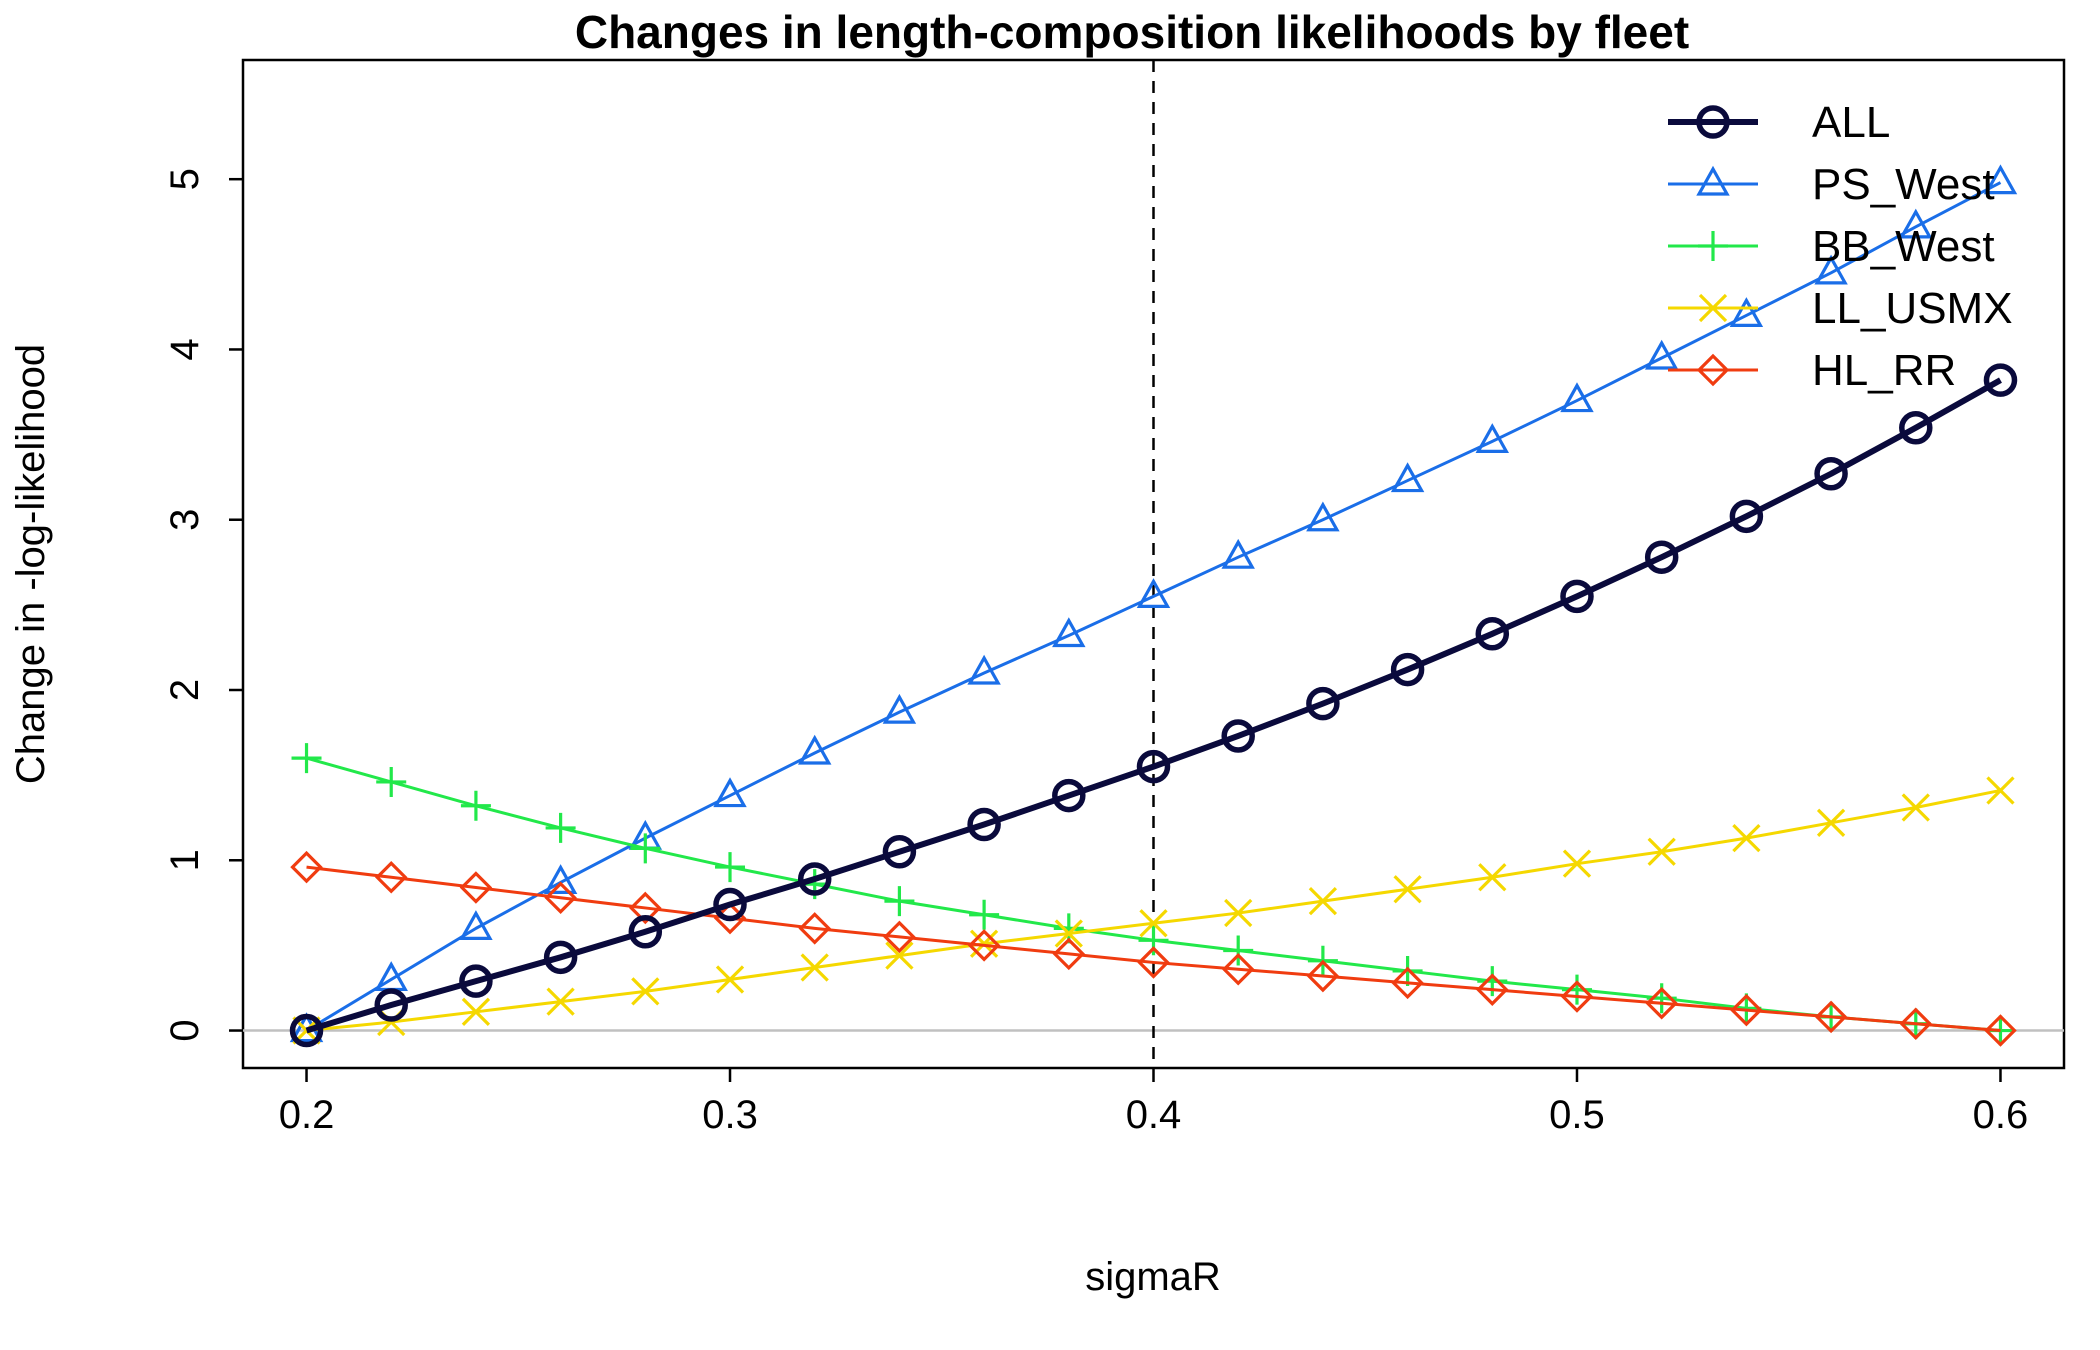 Image resolution: width=2100 pixels, height=1350 pixels. What do you see at coordinates (1851, 122) in the screenshot?
I see `legend-label-all: ALL` at bounding box center [1851, 122].